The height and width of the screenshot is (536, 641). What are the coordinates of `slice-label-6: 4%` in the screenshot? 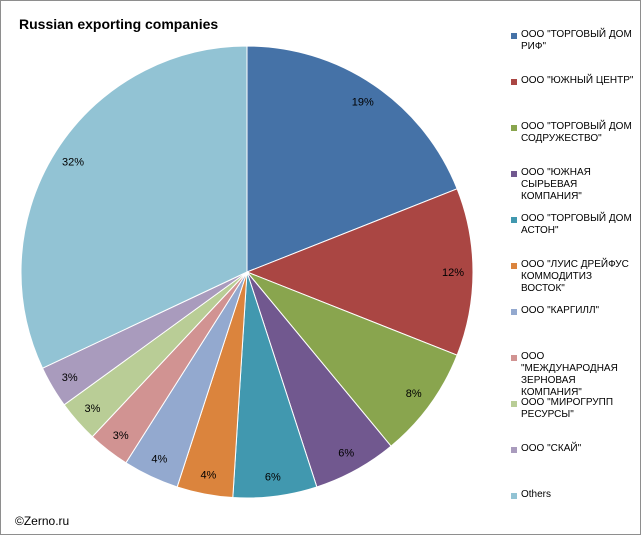 It's located at (208, 475).